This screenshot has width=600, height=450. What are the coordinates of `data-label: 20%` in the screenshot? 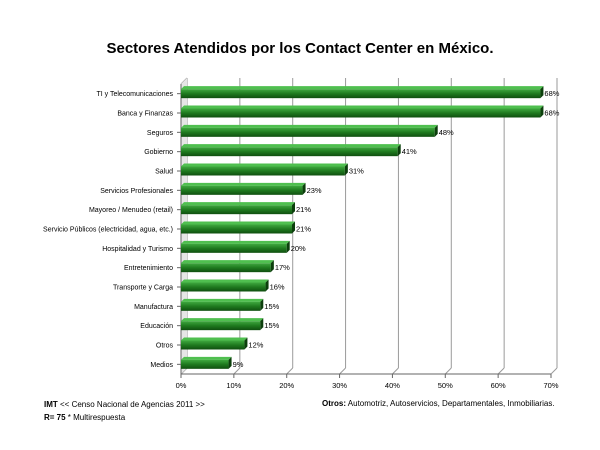 It's located at (298, 248).